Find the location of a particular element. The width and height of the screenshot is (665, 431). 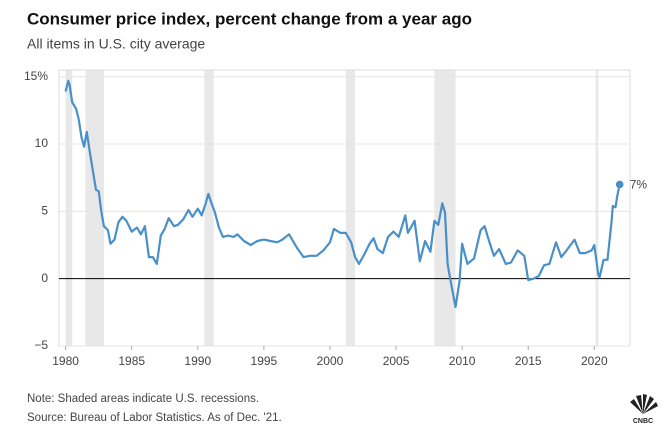

x-tick-label: 2020 is located at coordinates (594, 361).